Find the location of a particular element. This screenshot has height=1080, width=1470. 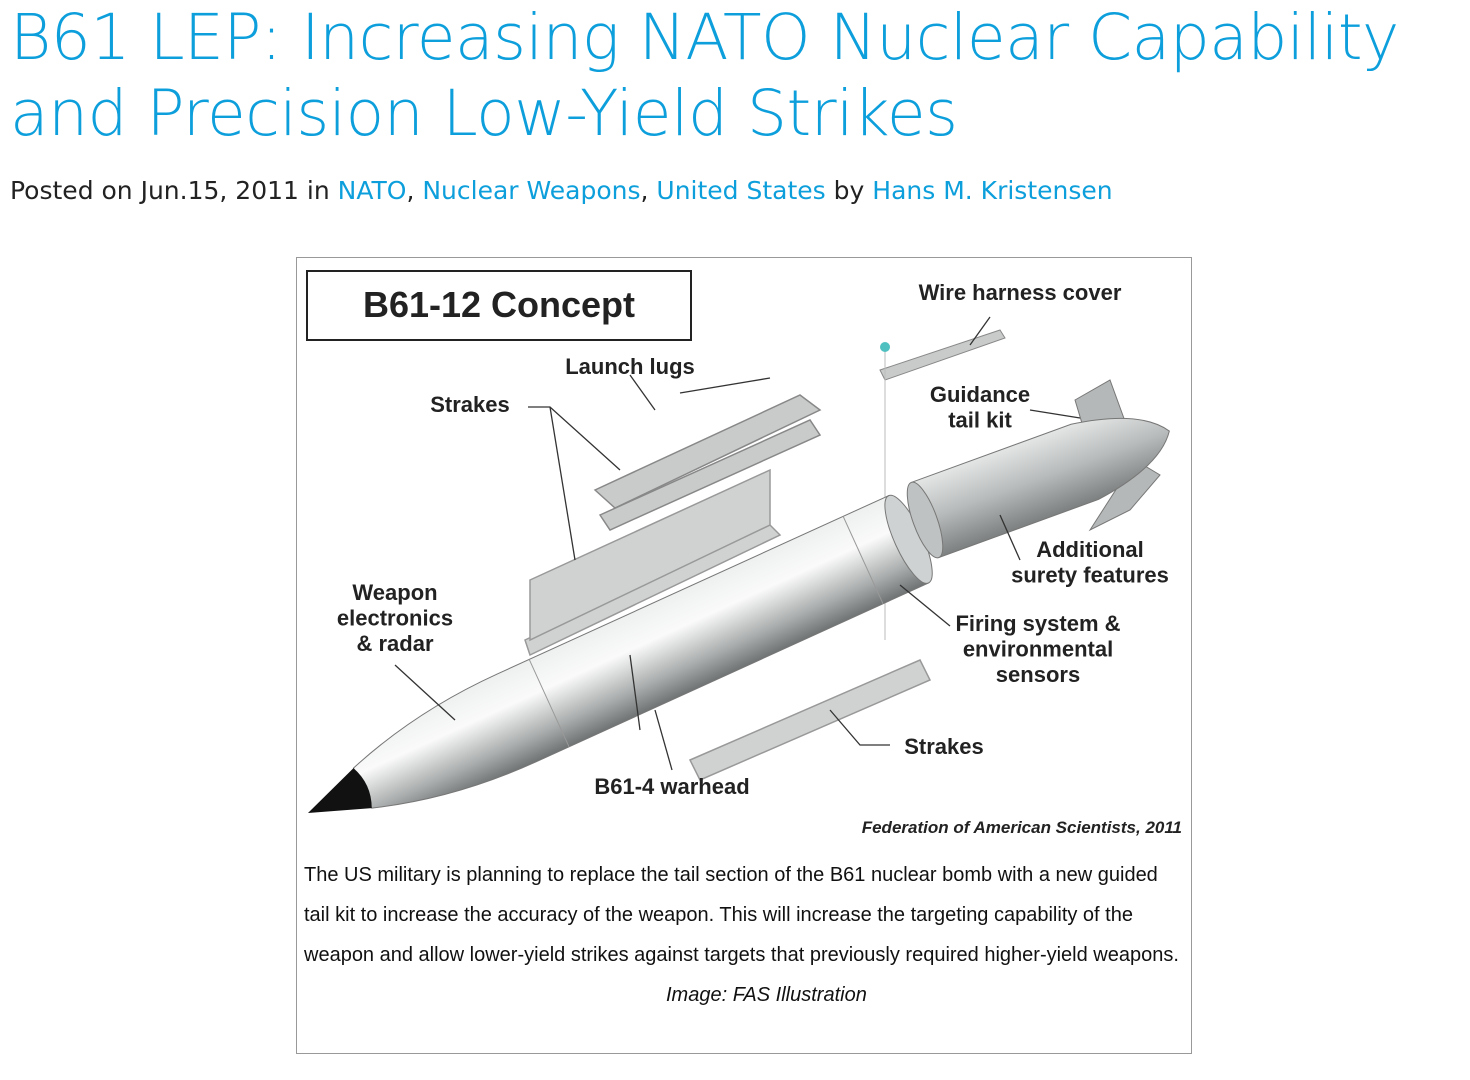

callout-label: Firing system & is located at coordinates (1037, 623).